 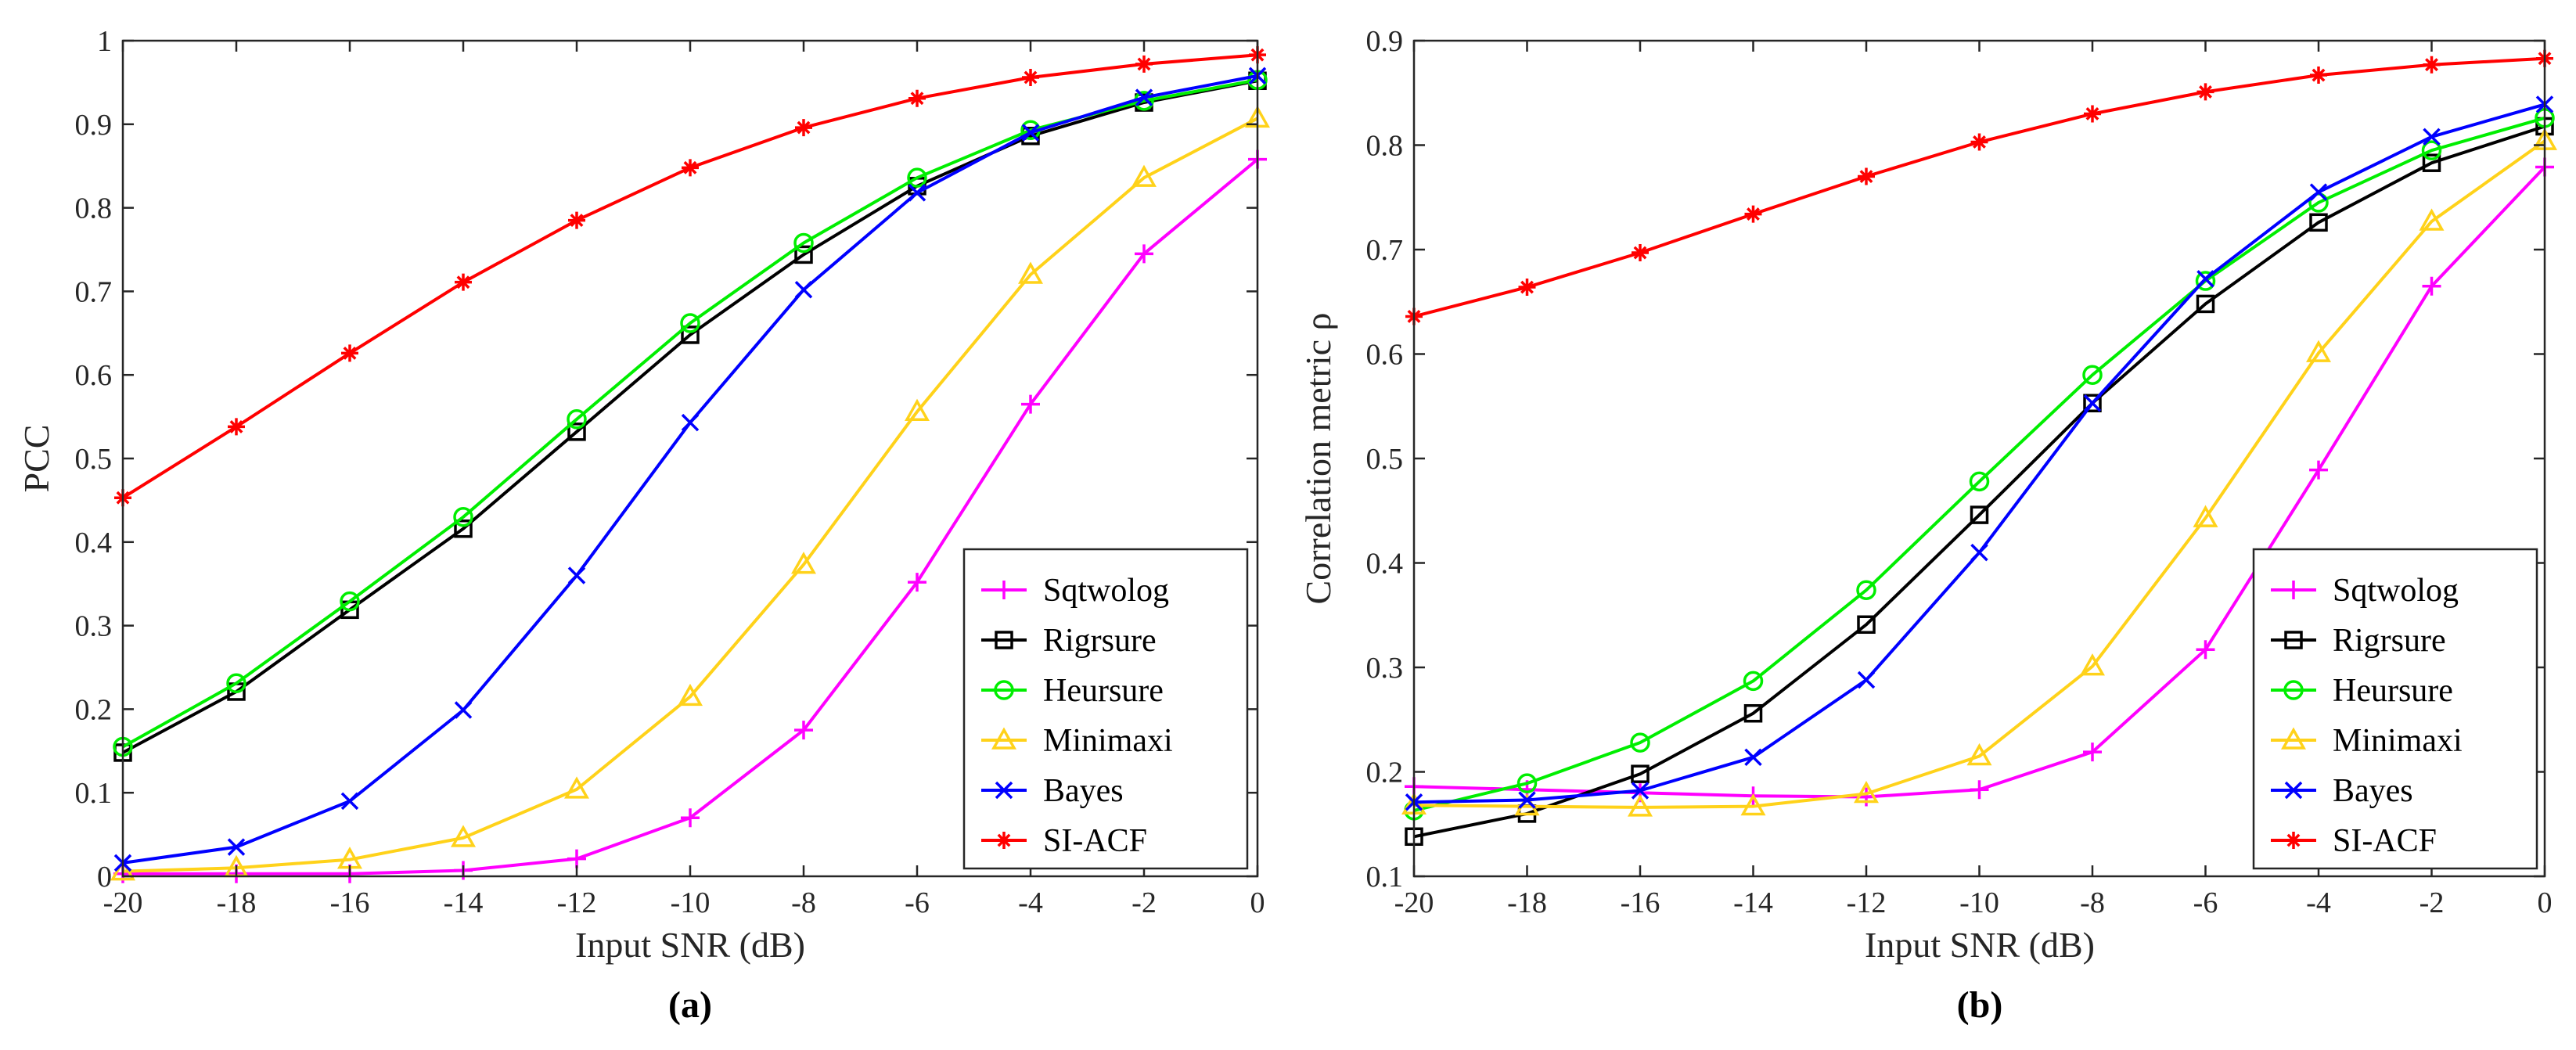 What do you see at coordinates (1385, 459) in the screenshot?
I see `y-tick-label-b: 0.5` at bounding box center [1385, 459].